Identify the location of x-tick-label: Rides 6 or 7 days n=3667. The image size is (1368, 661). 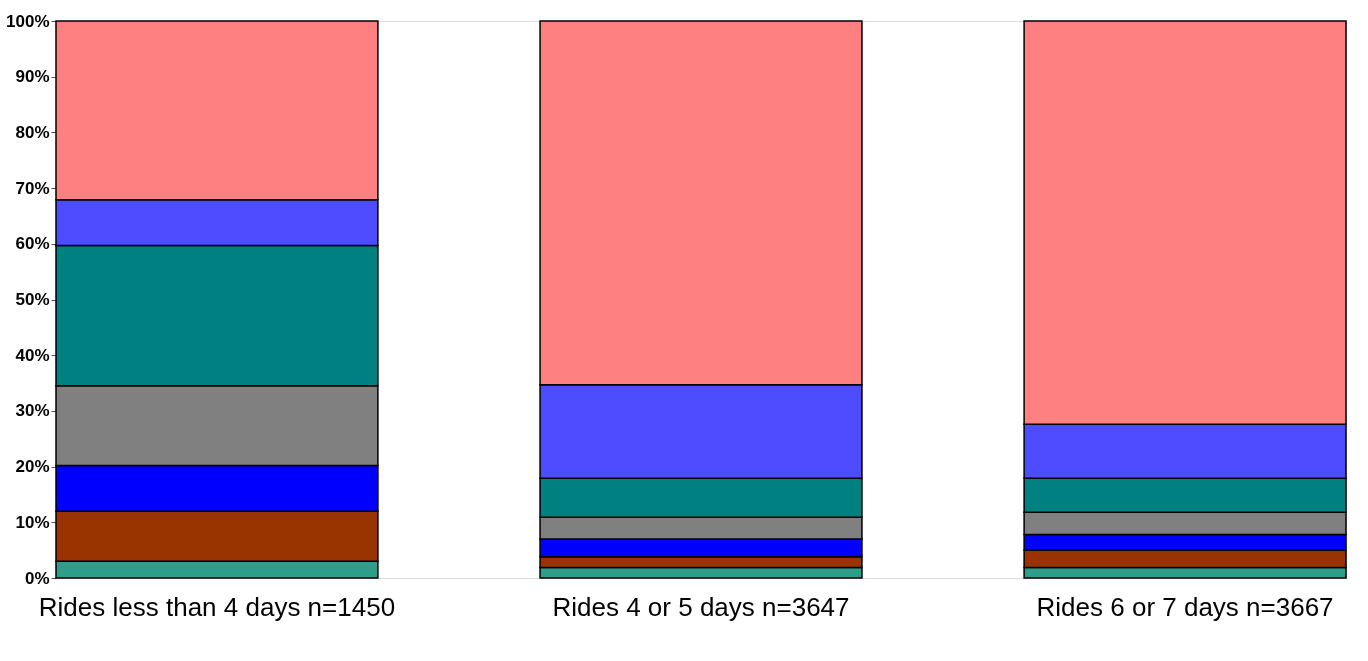
(1185, 606).